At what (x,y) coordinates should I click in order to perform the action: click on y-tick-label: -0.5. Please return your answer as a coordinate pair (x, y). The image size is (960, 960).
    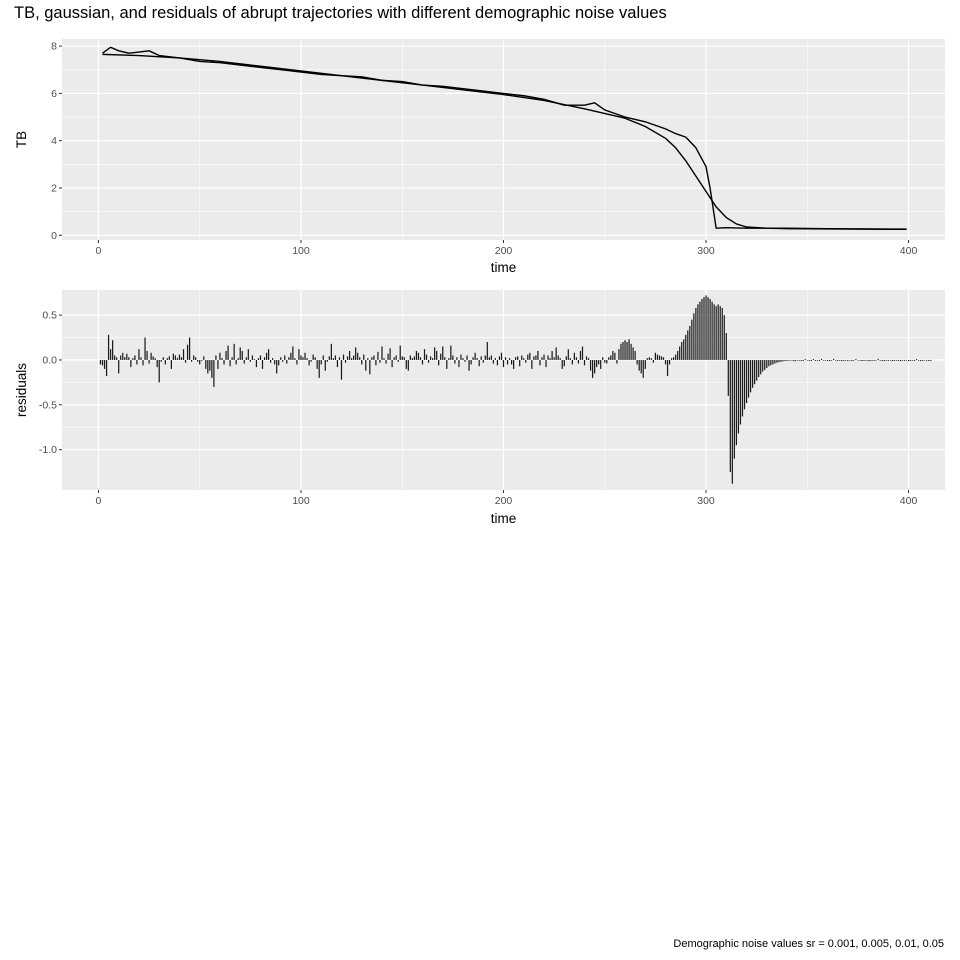
    Looking at the image, I should click on (48, 405).